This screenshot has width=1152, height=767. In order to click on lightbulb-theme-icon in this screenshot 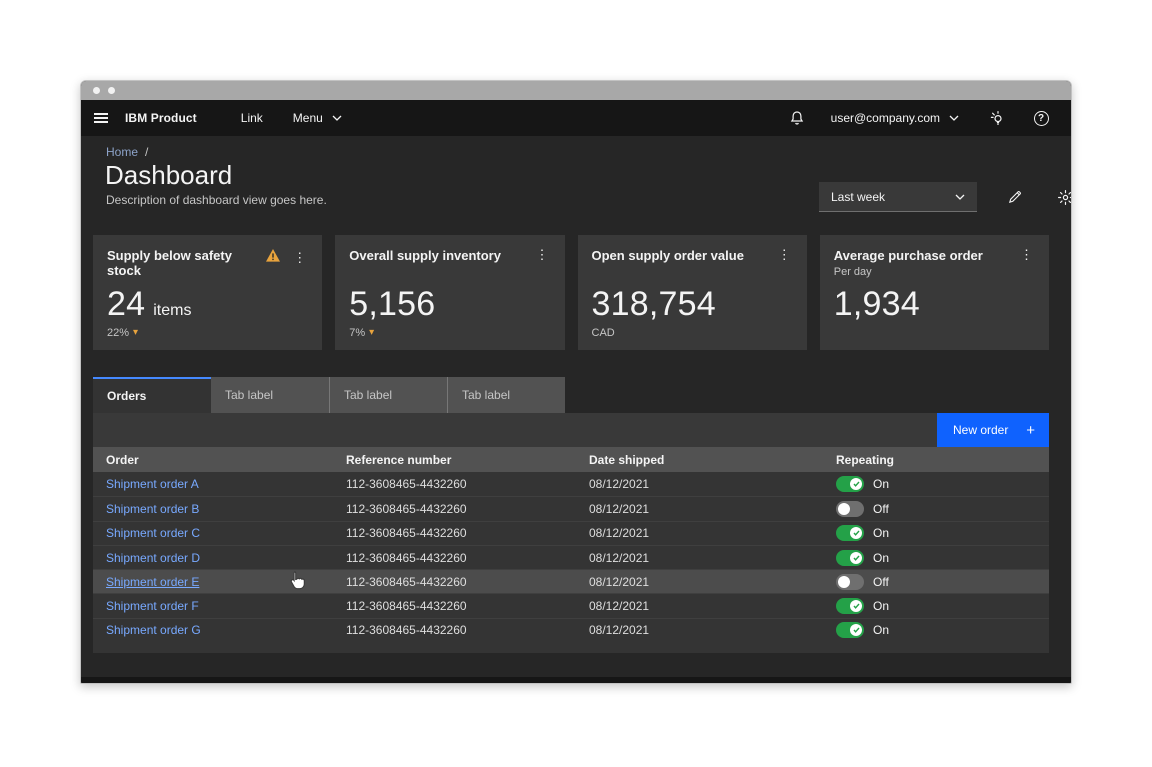, I will do `click(997, 118)`.